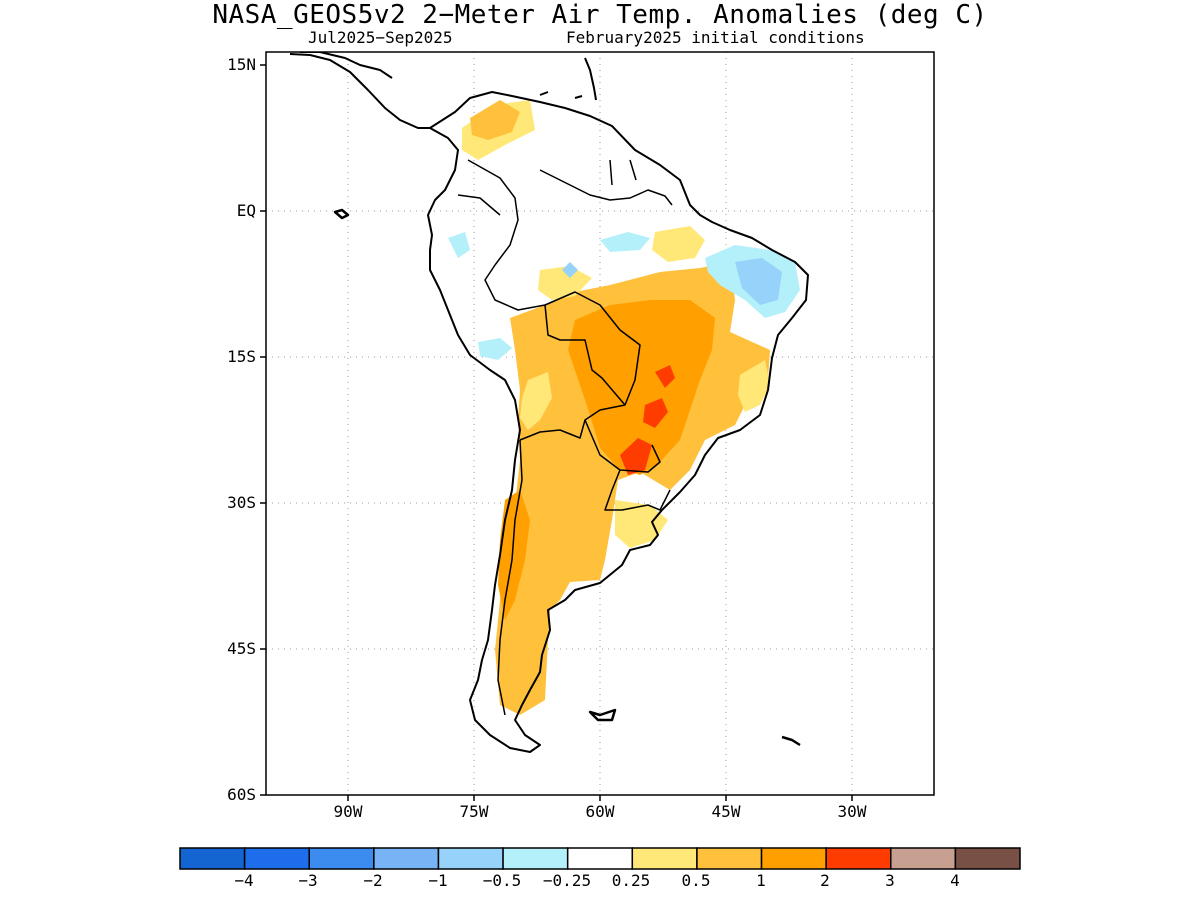 This screenshot has height=900, width=1200. Describe the element at coordinates (348, 811) in the screenshot. I see `lon-label-90w: 90W` at that location.